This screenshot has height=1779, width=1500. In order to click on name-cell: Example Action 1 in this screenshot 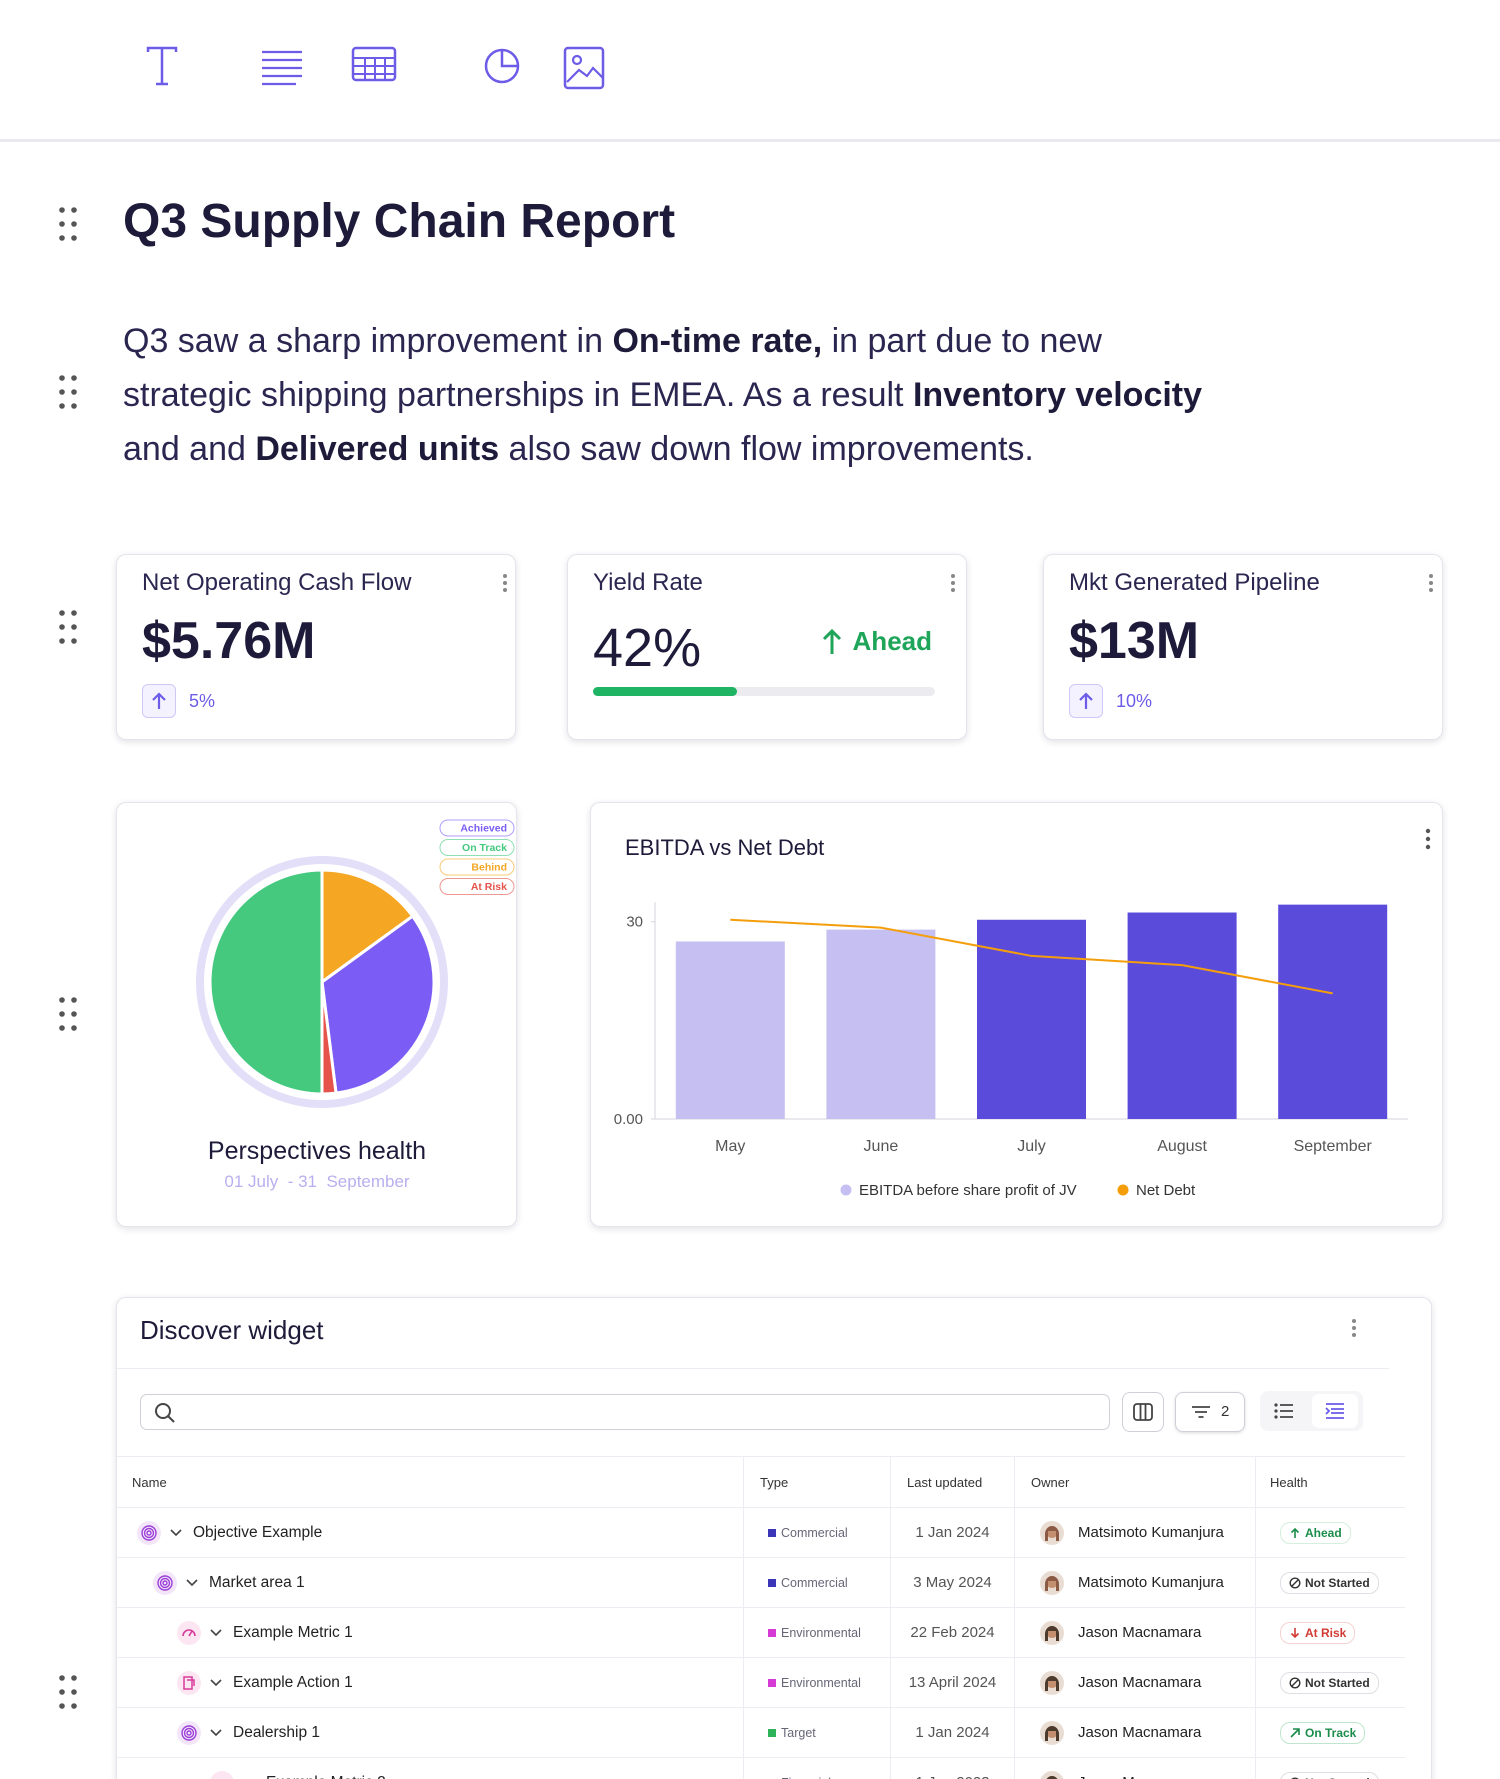, I will do `click(430, 1682)`.